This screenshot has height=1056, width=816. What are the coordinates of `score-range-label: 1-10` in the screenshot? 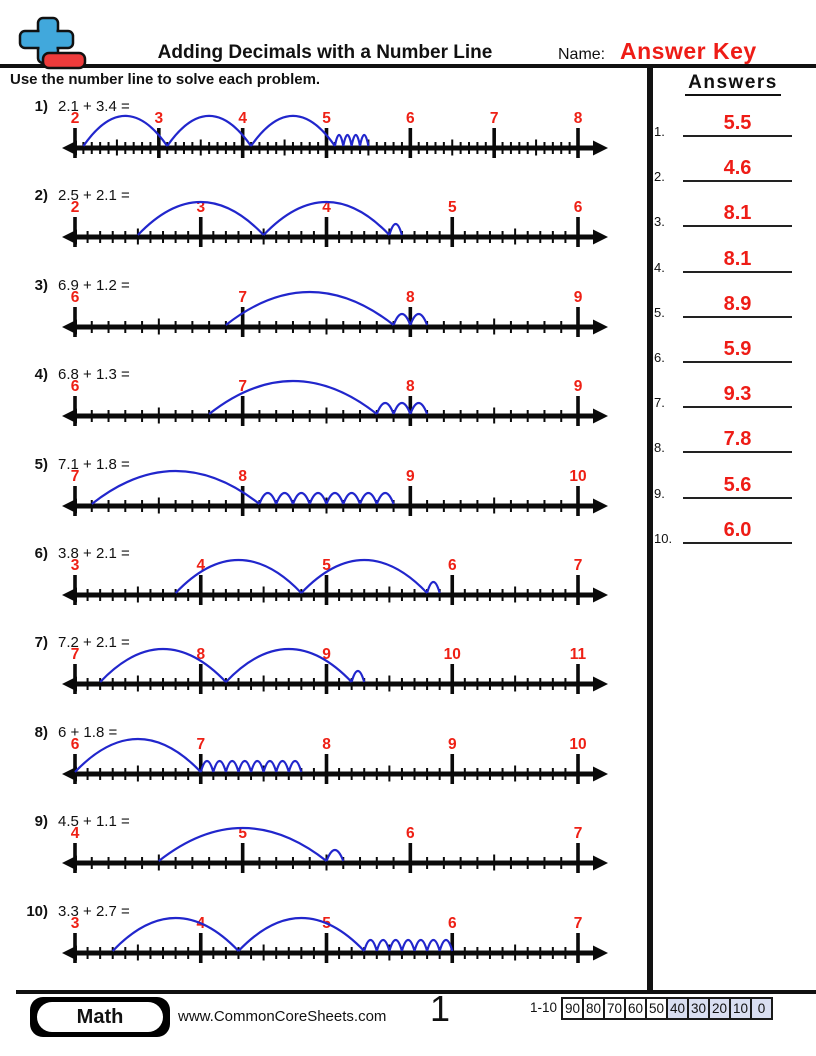 It's located at (543, 1007).